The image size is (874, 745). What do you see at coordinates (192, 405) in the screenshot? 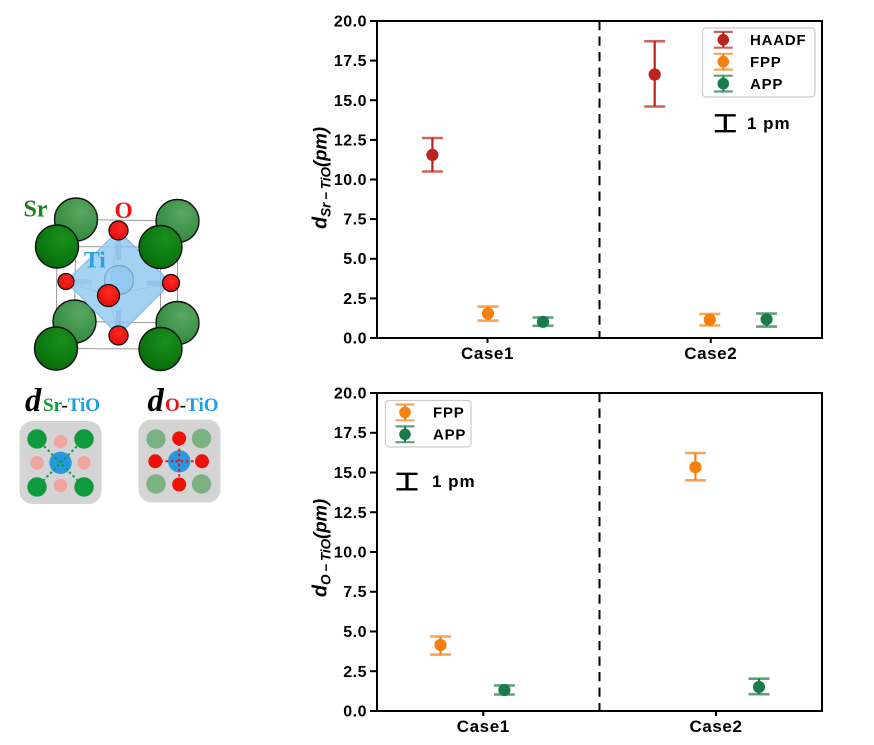
I see `svg-text: O-TiO` at bounding box center [192, 405].